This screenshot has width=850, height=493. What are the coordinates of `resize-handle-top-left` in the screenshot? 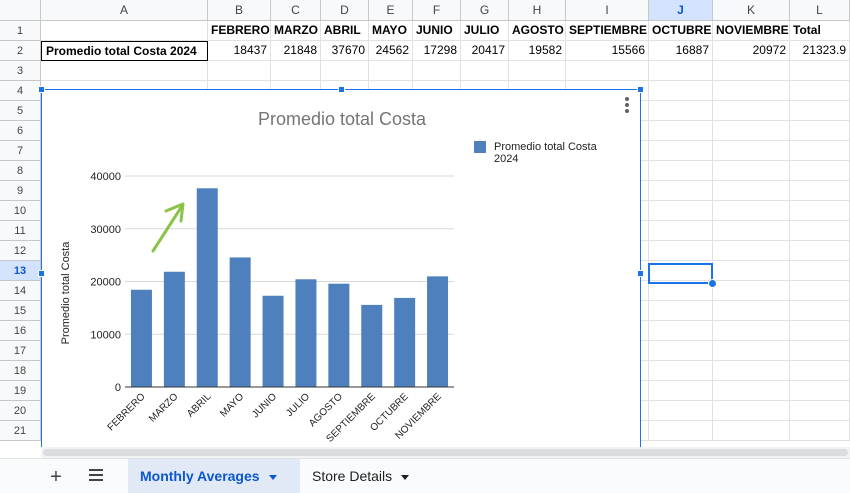 It's located at (41, 89).